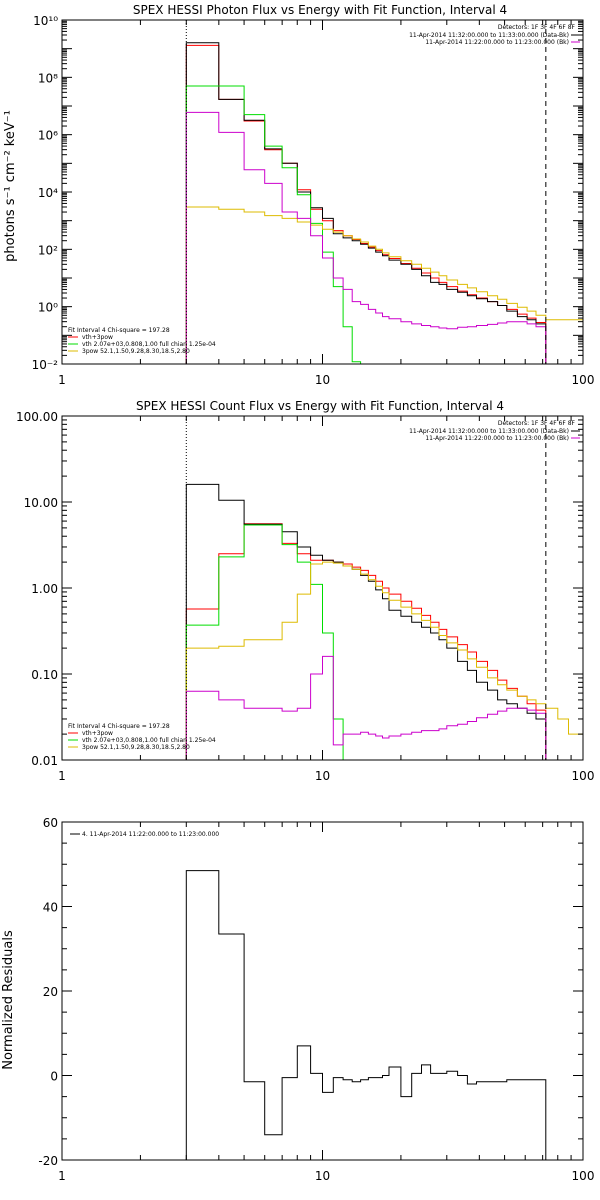  I want to click on series-data-bk-line, so click(366, 621).